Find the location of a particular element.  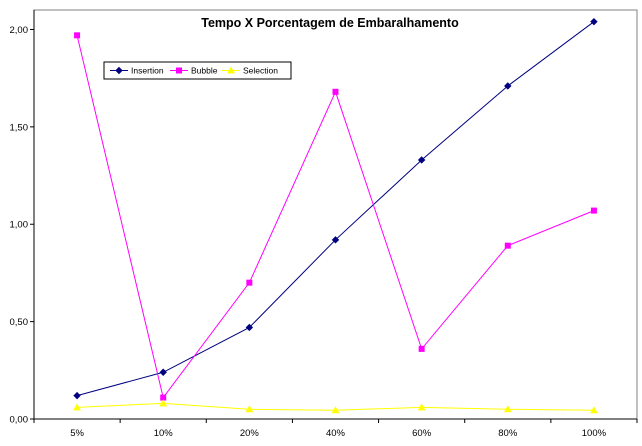

y-tick-label: 0,50 is located at coordinates (19, 322).